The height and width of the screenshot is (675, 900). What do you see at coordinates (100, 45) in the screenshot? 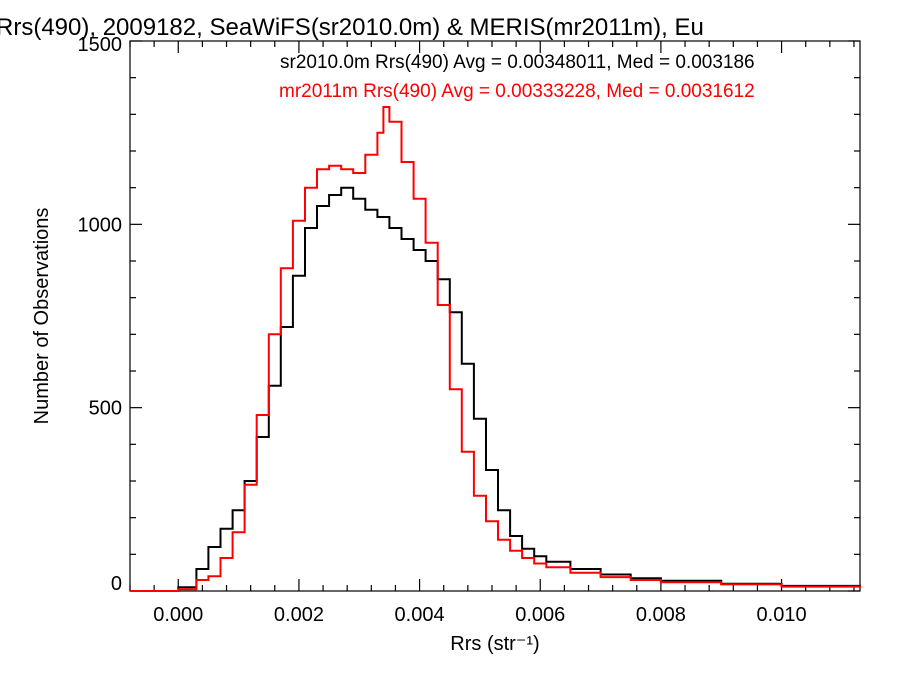
I see `y-tick-label: 1500` at bounding box center [100, 45].